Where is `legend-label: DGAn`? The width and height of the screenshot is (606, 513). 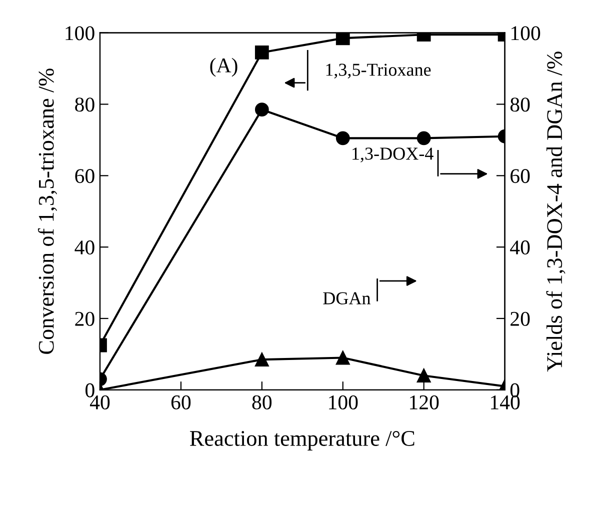
legend-label: DGAn is located at coordinates (347, 298).